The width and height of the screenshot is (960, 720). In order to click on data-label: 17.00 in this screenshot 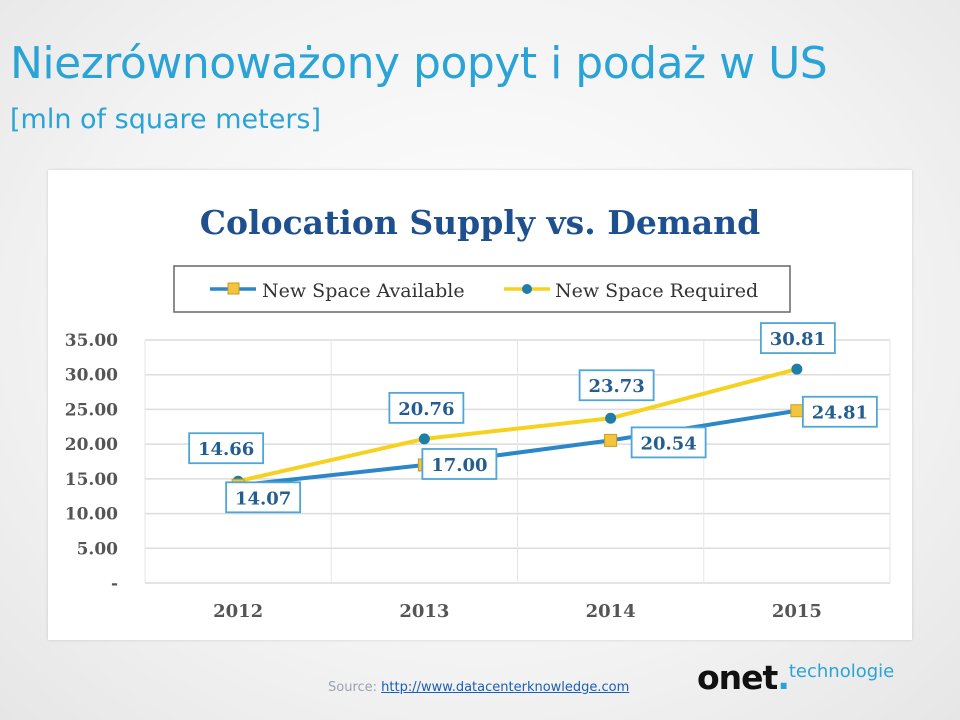, I will do `click(459, 465)`.